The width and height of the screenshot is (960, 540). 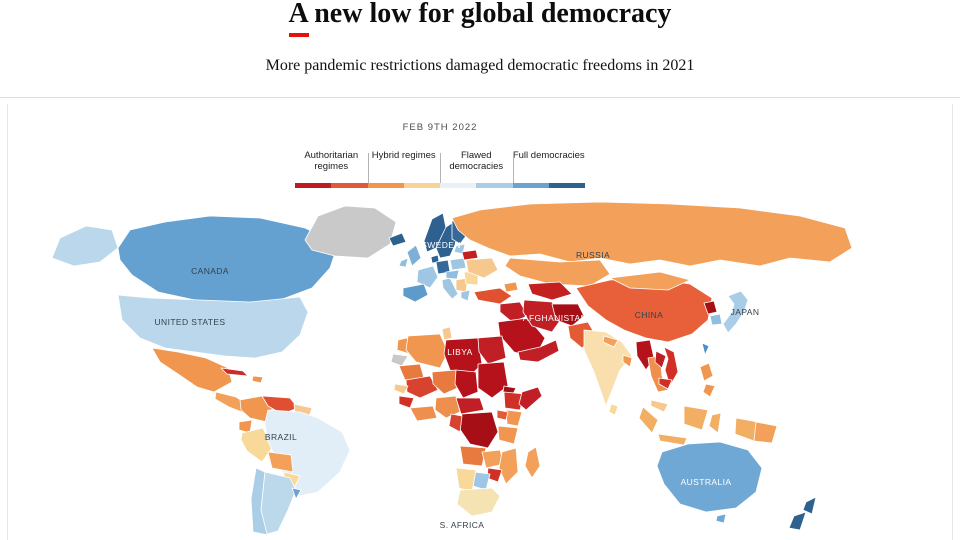 What do you see at coordinates (476, 161) in the screenshot?
I see `legend-label-flawed: Flawed democracies` at bounding box center [476, 161].